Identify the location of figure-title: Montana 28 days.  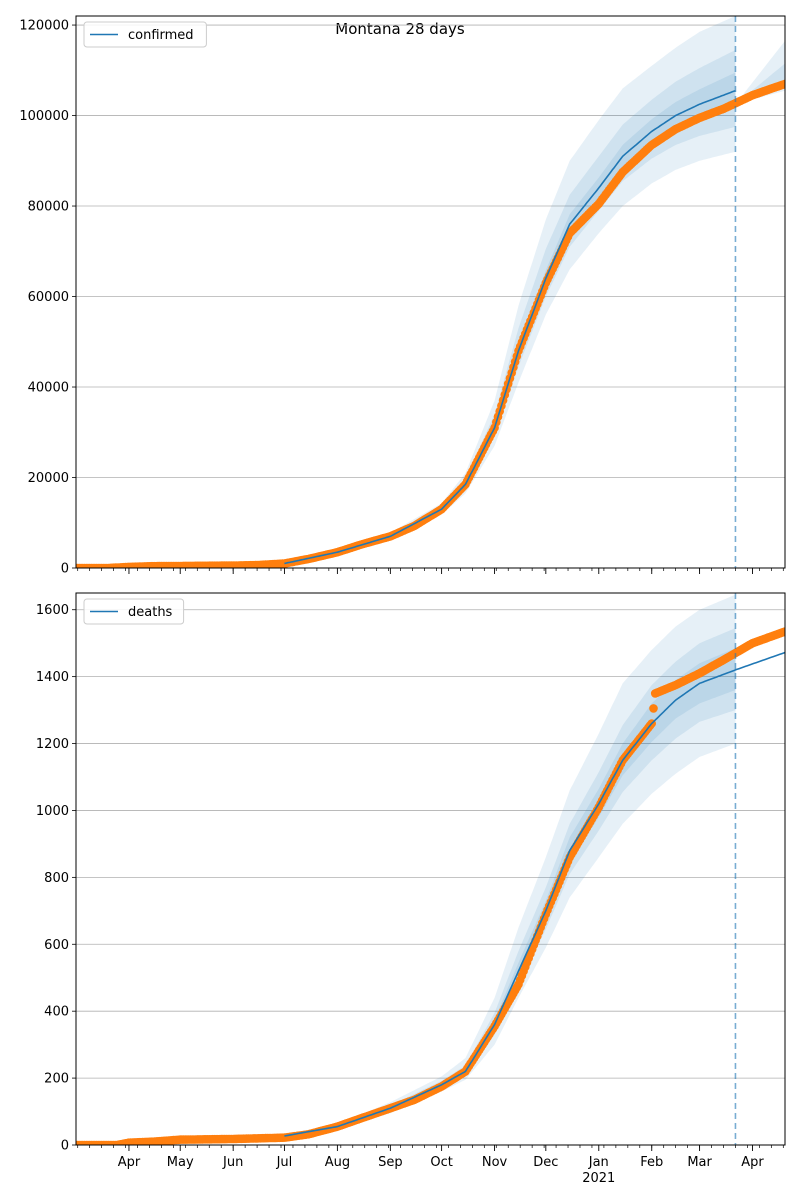
(400, 29).